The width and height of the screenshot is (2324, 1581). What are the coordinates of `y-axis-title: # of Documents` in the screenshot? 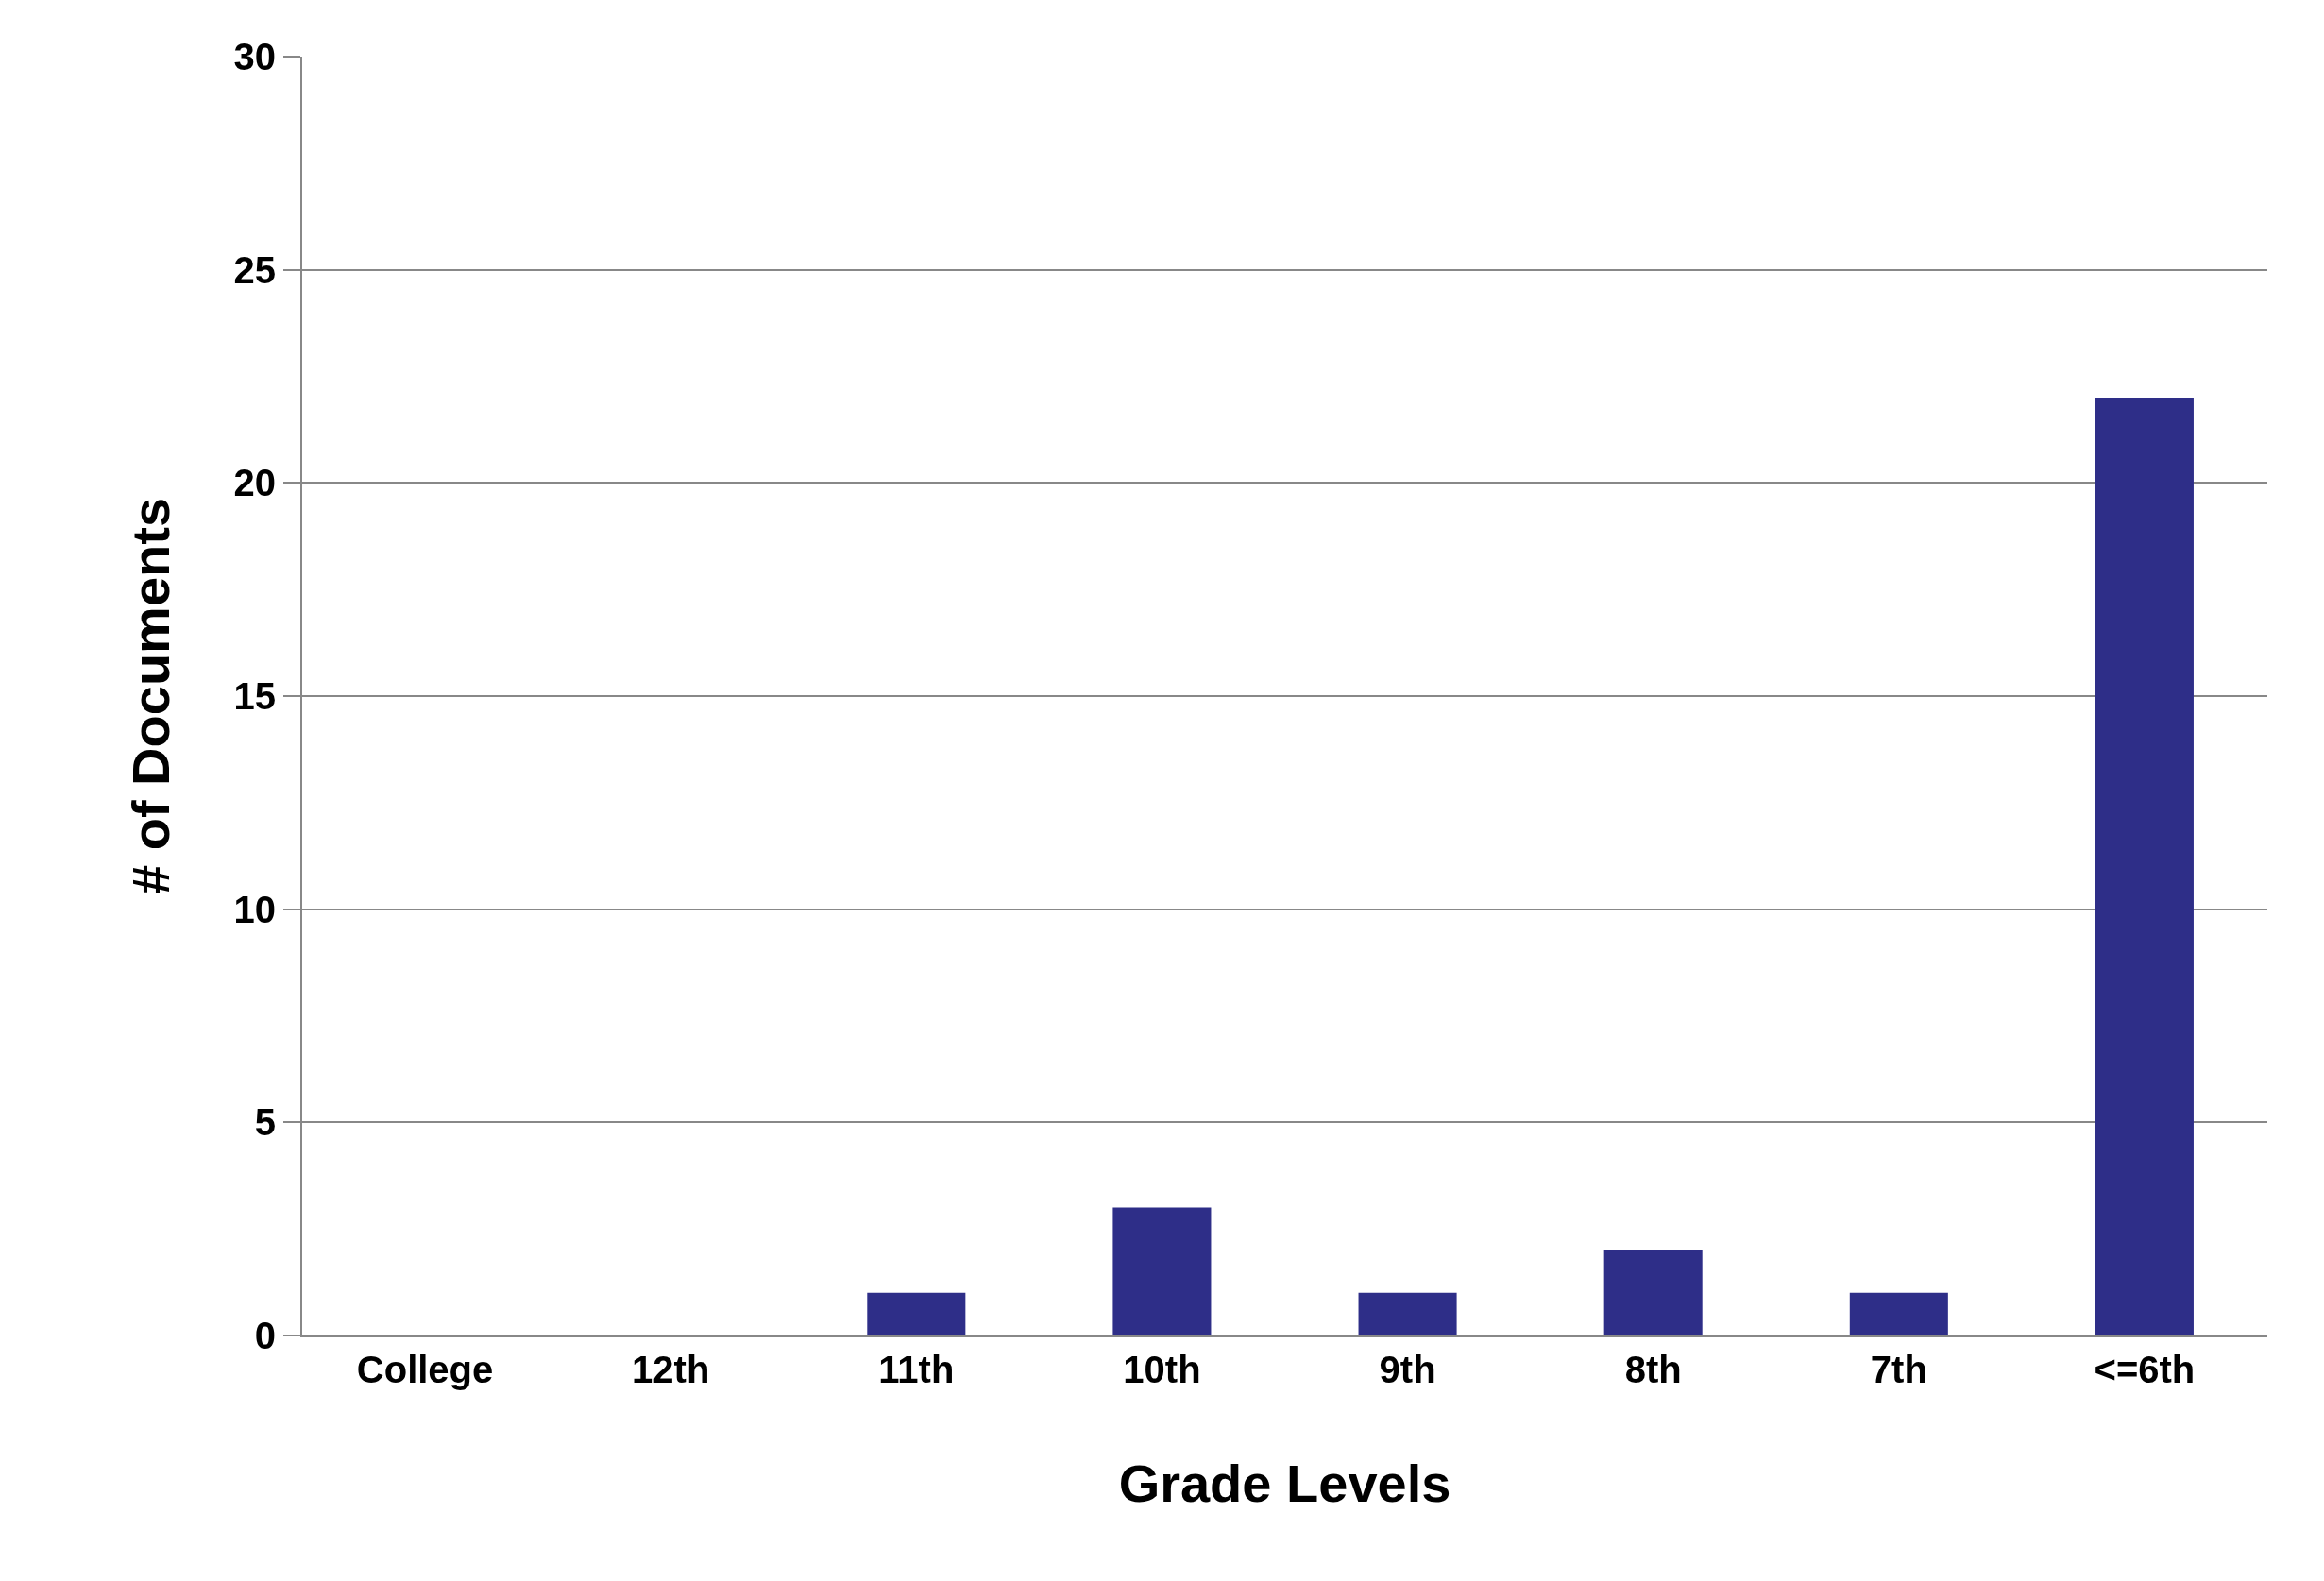 It's located at (150, 696).